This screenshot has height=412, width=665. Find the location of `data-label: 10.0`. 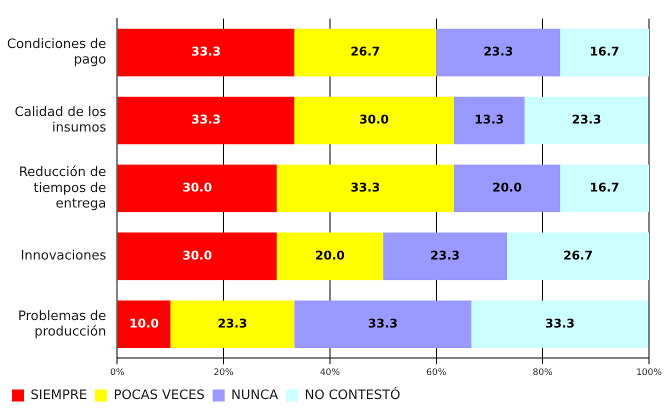

data-label: 10.0 is located at coordinates (144, 323).